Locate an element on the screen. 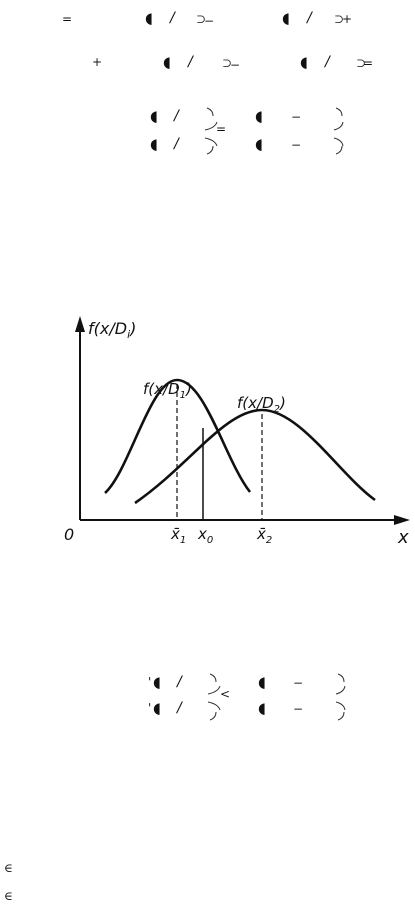 This screenshot has width=415, height=908. tick-label-x0: x0 is located at coordinates (205, 535).